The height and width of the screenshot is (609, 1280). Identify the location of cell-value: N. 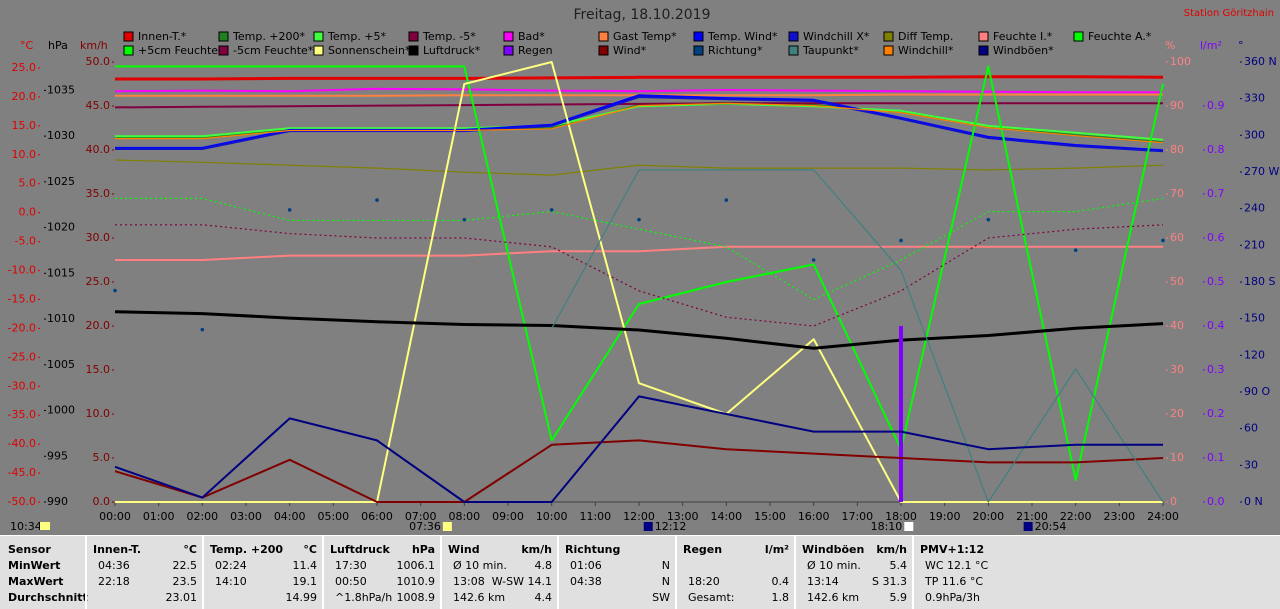
(665, 581).